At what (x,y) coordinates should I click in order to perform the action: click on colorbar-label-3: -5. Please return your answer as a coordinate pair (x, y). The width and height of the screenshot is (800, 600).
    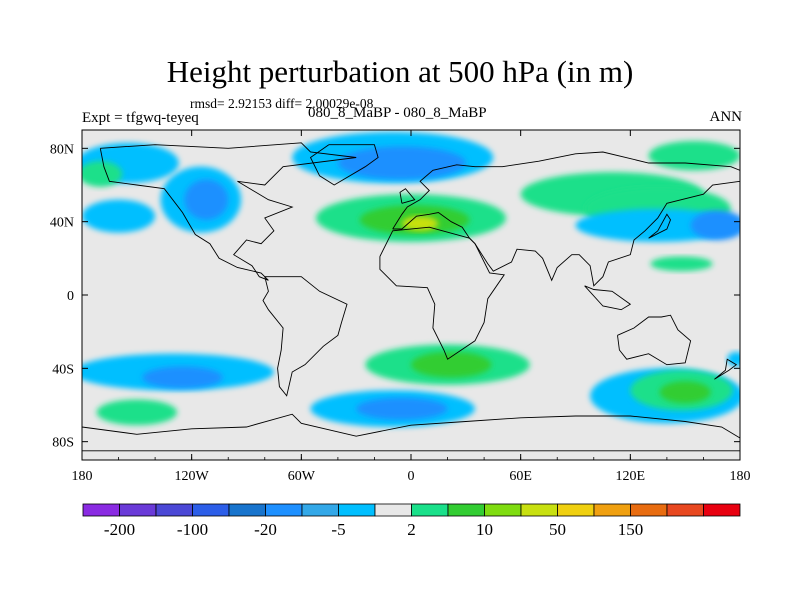
    Looking at the image, I should click on (338, 529).